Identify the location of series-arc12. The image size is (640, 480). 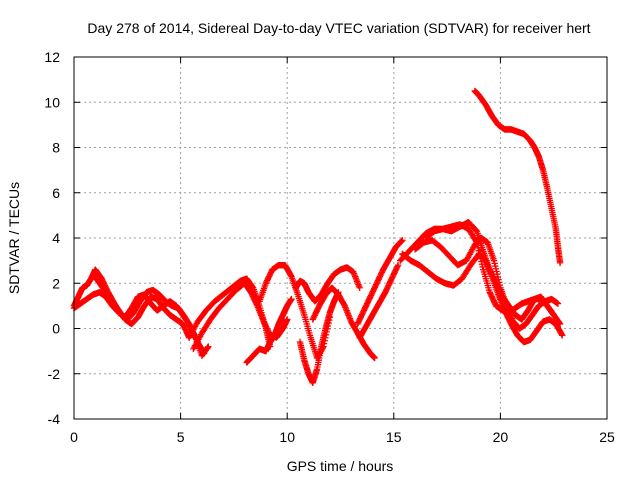
(379, 301).